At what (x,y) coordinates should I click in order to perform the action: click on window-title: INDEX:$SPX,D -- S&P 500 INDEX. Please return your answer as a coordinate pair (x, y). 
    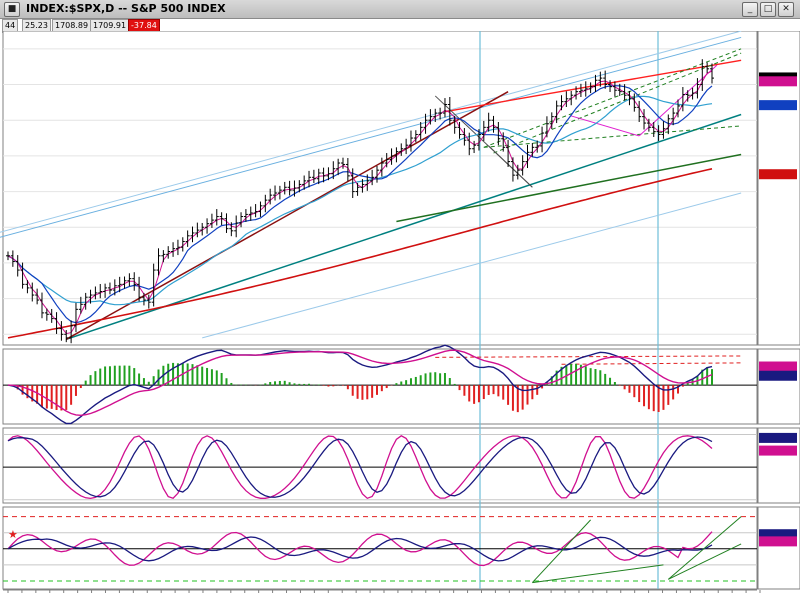
    Looking at the image, I should click on (126, 8).